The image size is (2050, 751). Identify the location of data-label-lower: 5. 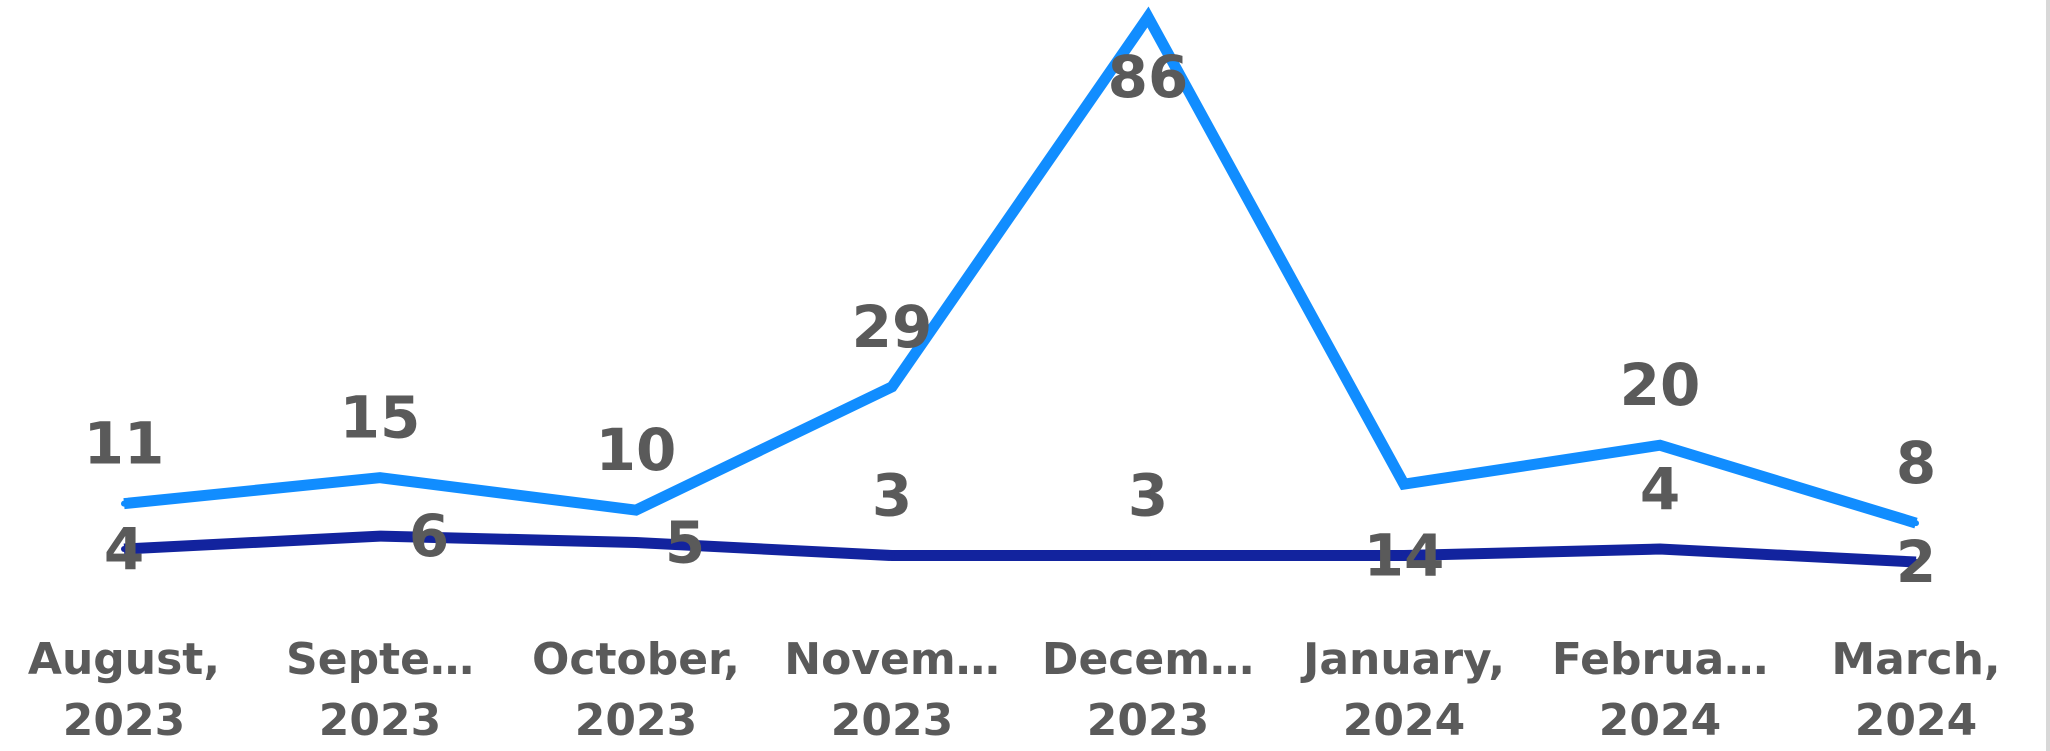
(685, 543).